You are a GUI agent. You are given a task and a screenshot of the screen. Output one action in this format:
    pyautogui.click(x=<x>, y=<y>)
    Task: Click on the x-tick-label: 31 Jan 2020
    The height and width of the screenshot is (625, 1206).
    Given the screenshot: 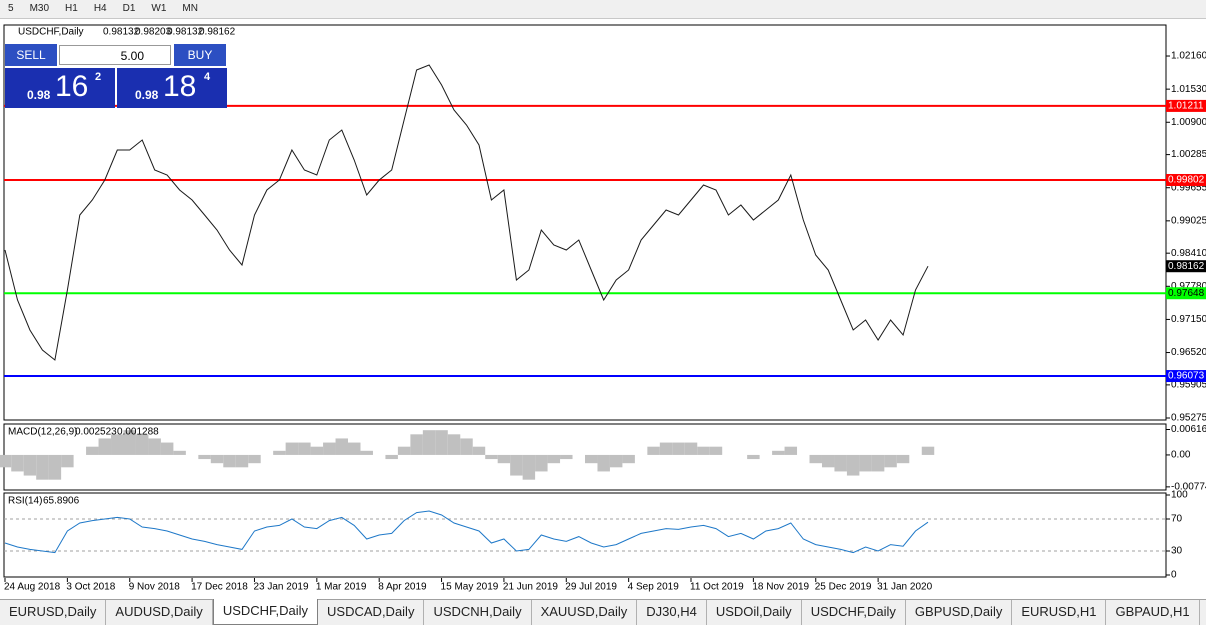 What is the action you would take?
    pyautogui.click(x=904, y=587)
    